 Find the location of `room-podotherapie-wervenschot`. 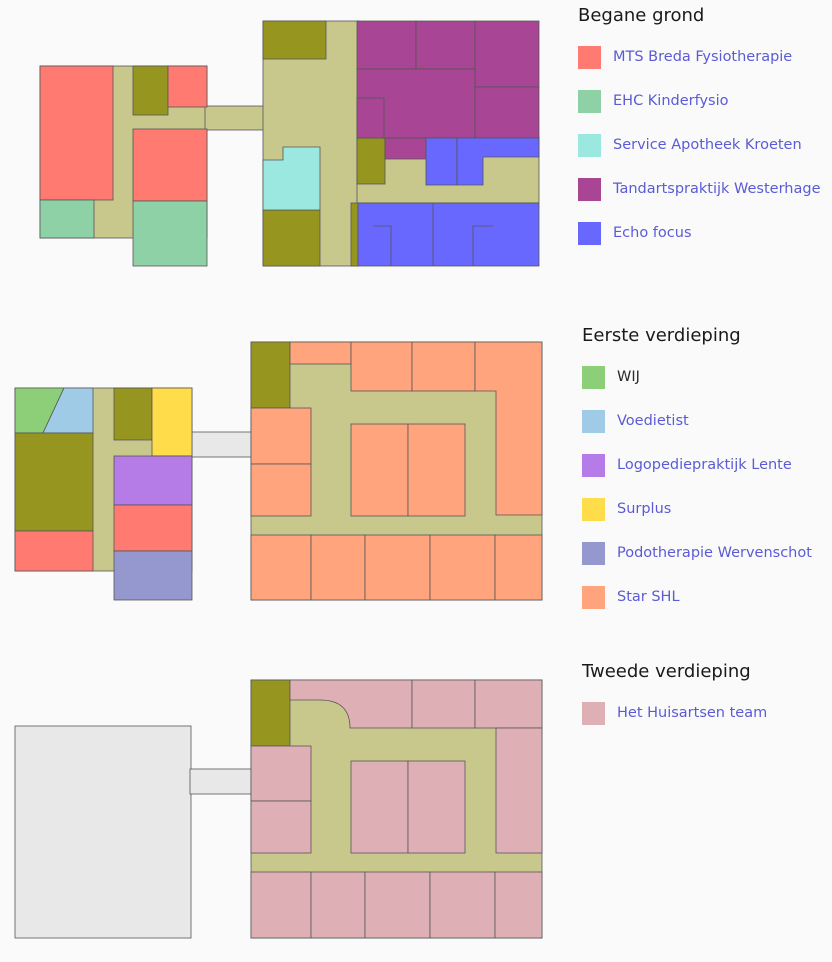

room-podotherapie-wervenschot is located at coordinates (153, 575).